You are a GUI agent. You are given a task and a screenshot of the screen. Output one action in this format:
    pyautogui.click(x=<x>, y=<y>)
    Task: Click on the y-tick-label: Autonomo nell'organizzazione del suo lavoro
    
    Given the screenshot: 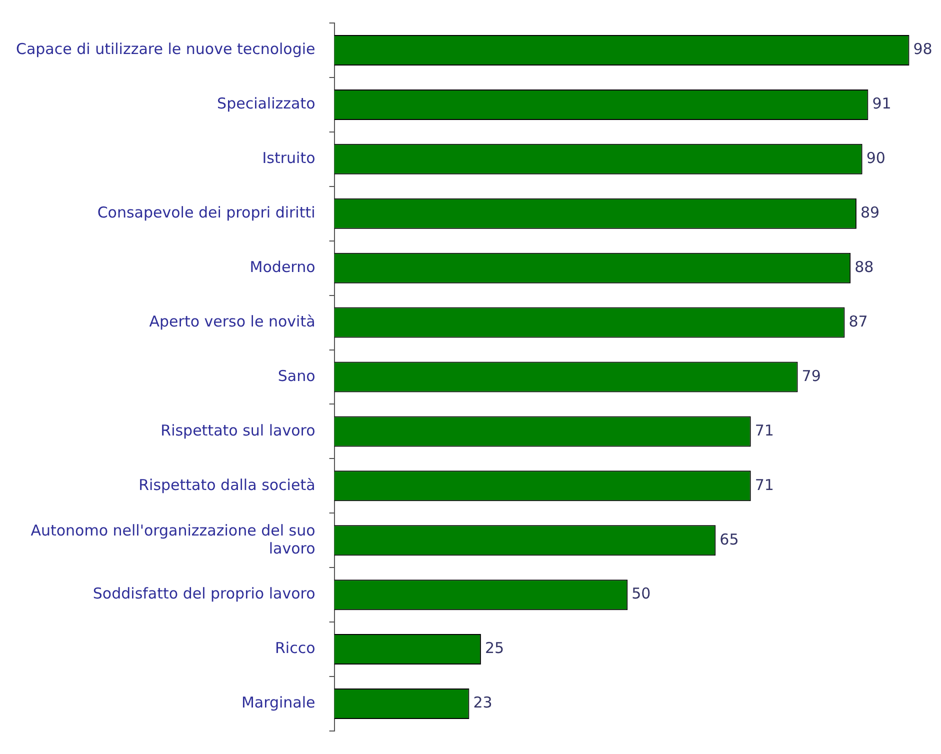 What is the action you would take?
    pyautogui.click(x=173, y=539)
    